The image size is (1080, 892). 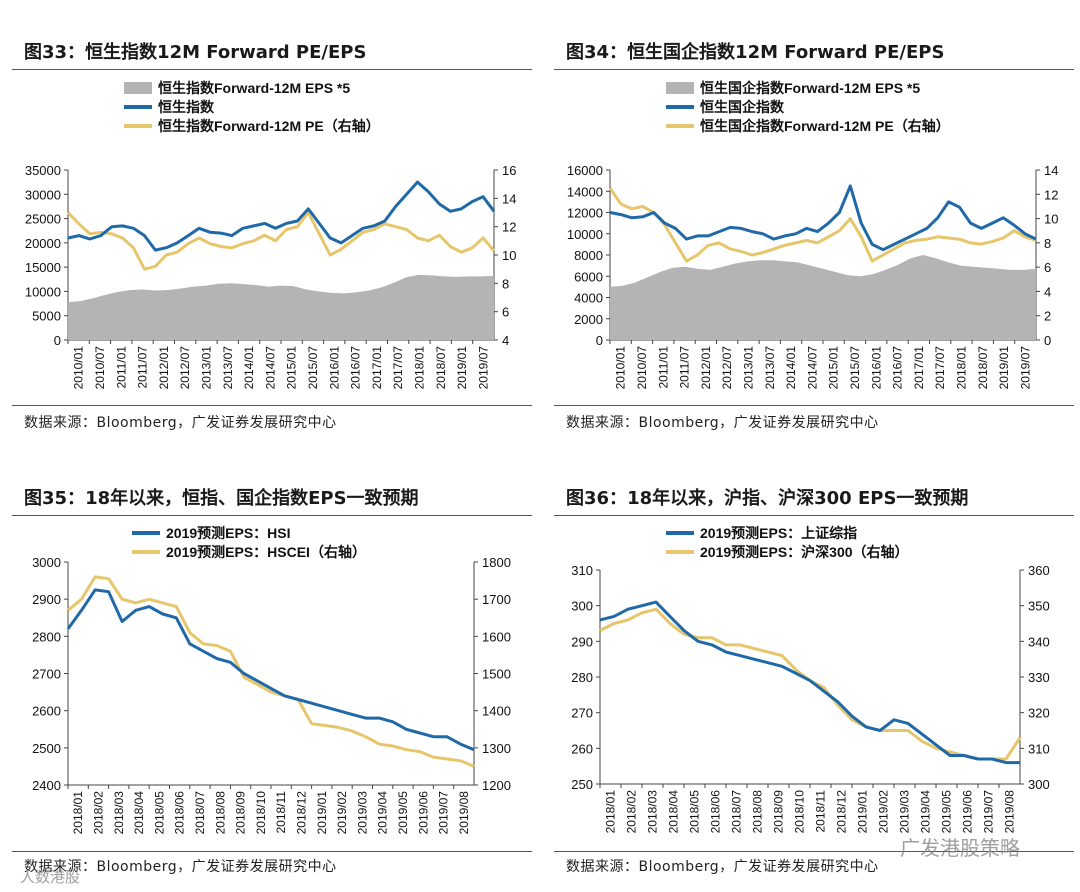 What do you see at coordinates (509, 255) in the screenshot?
I see `y-tick-label-right: 10` at bounding box center [509, 255].